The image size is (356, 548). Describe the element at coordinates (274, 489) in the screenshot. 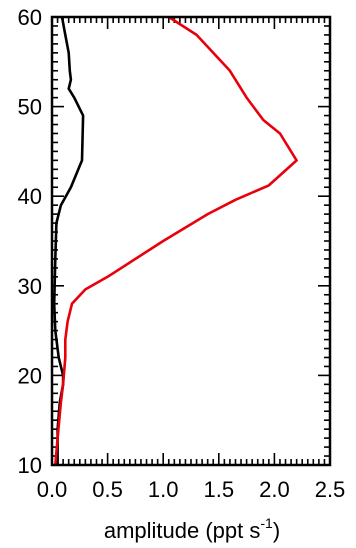

I see `x-tick-label: 2.0` at that location.